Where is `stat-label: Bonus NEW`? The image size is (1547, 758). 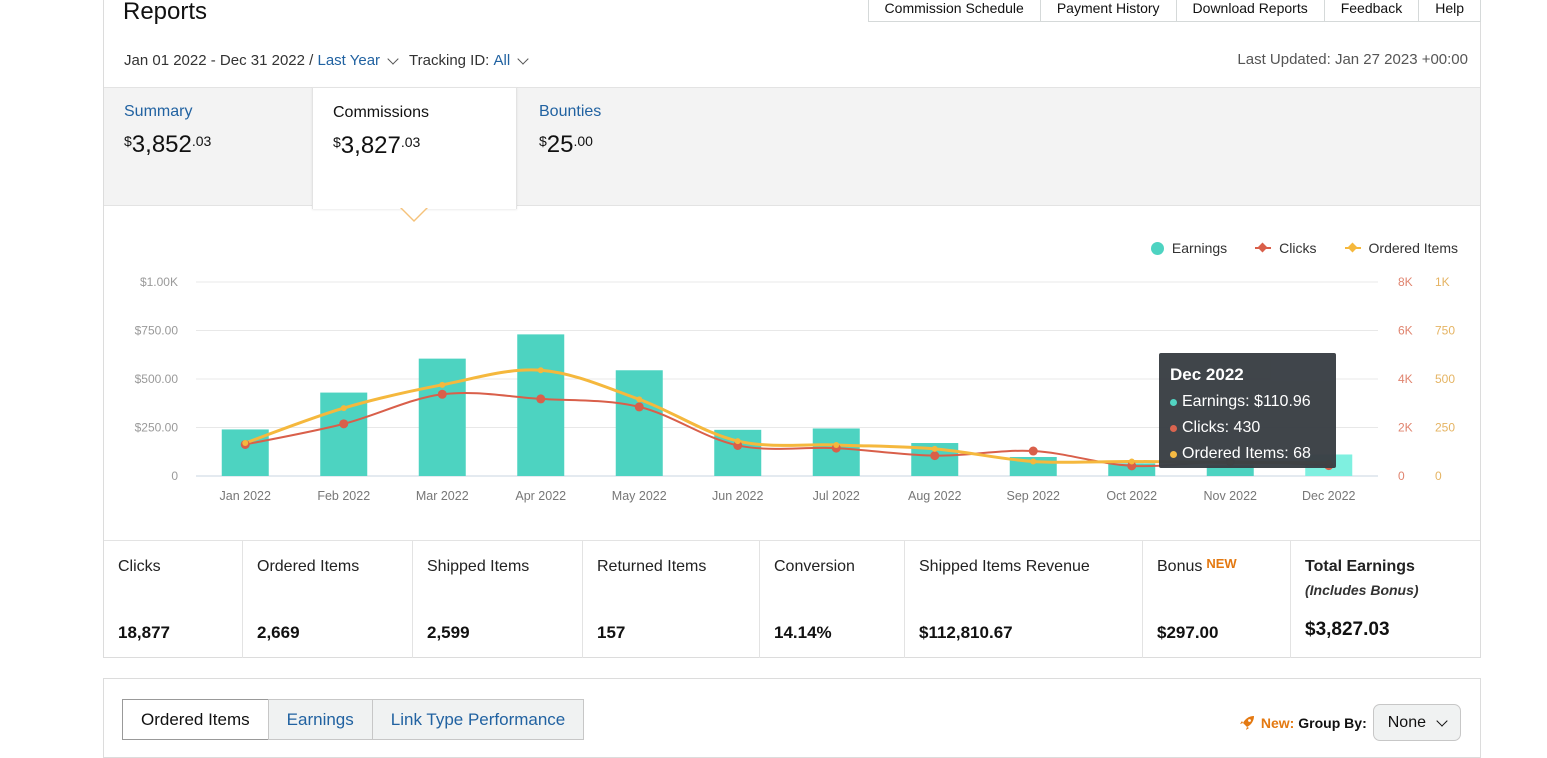
stat-label: Bonus NEW is located at coordinates (1197, 565).